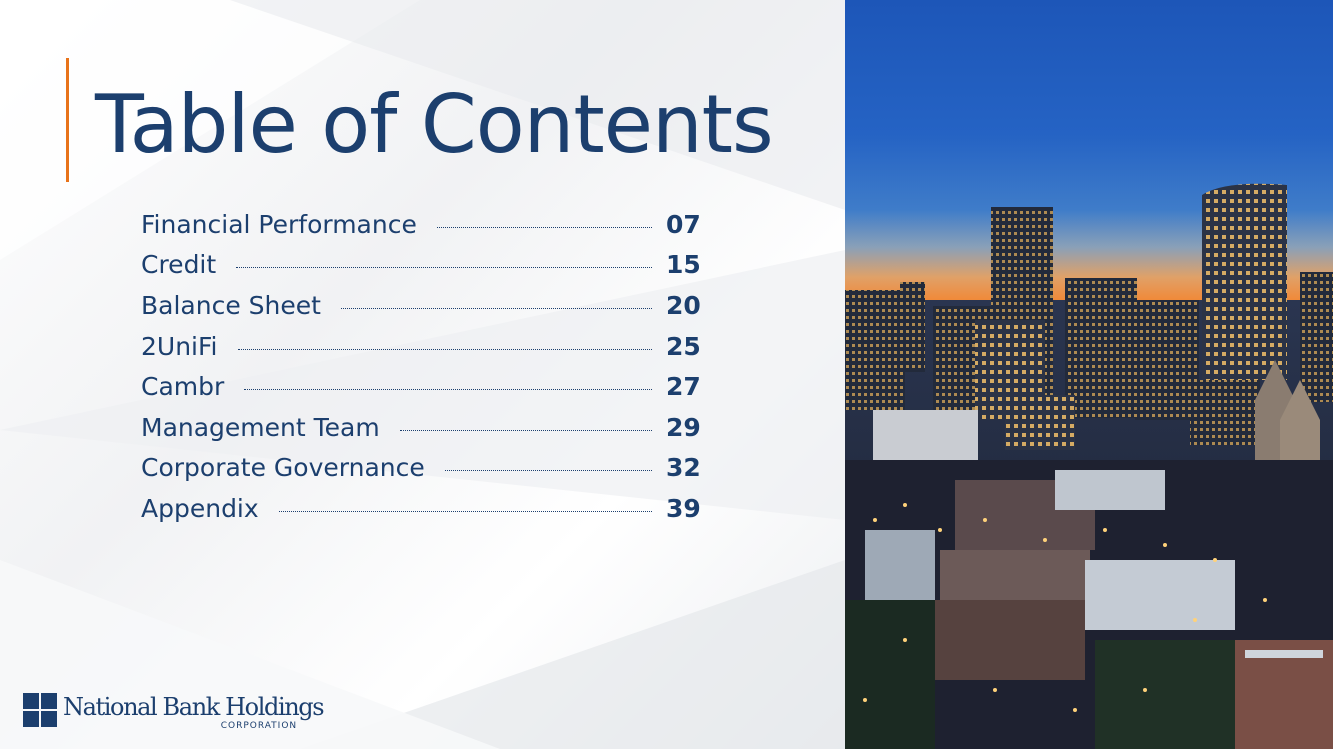 This screenshot has height=749, width=1333. What do you see at coordinates (421, 224) in the screenshot?
I see `toc-row: Financial Performance 07` at bounding box center [421, 224].